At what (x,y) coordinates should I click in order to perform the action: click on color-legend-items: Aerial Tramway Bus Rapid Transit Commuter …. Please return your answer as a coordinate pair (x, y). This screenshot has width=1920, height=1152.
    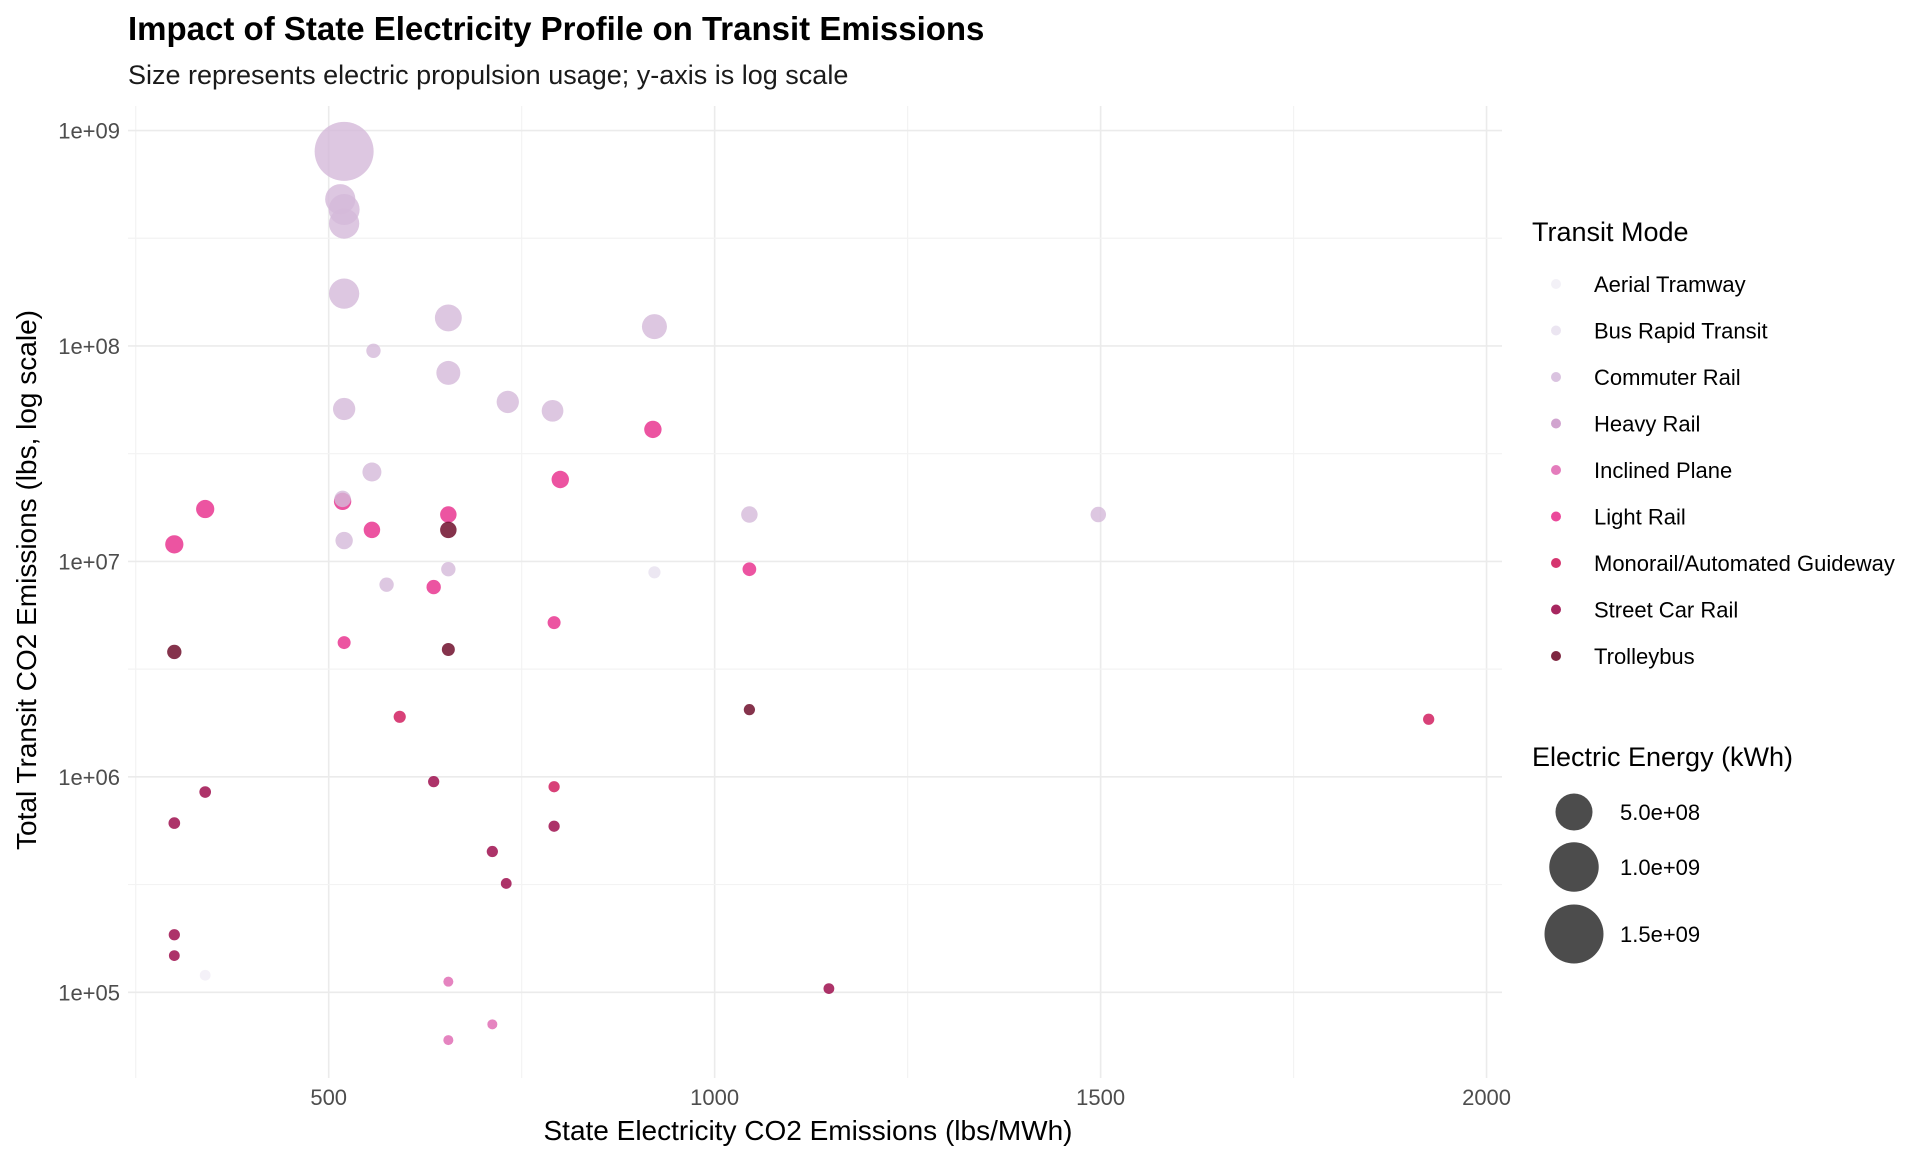
    Looking at the image, I should click on (1723, 470).